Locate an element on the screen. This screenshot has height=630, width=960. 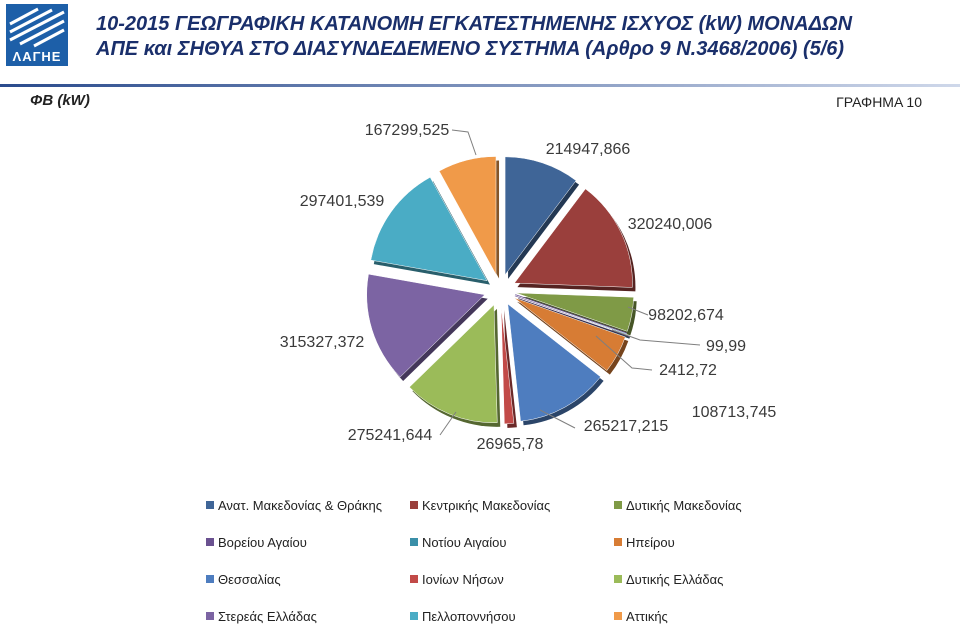
legend-item: Δυτικής Ελλάδας is located at coordinates (668, 579).